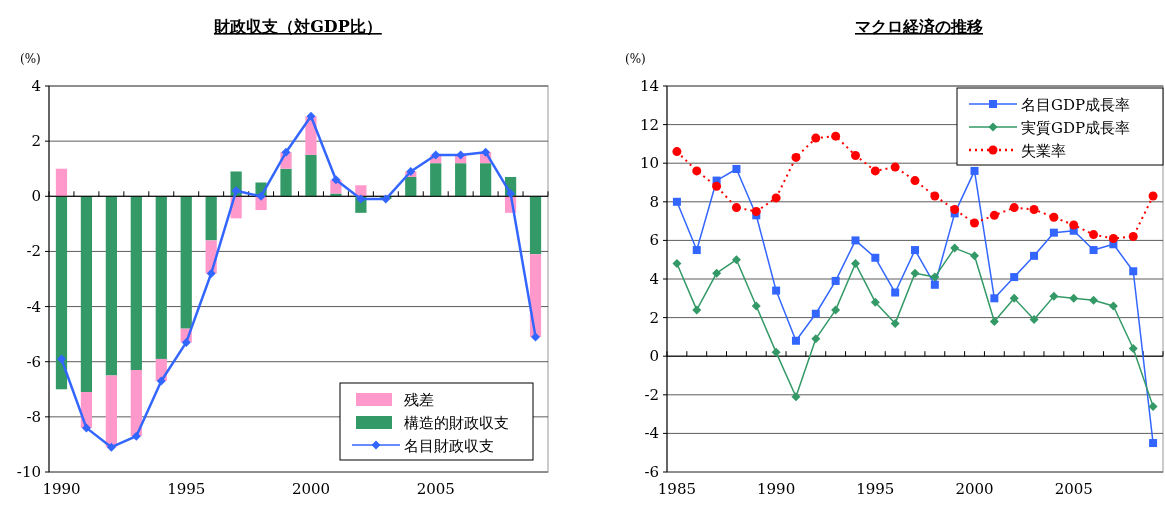  I want to click on legend-label: 名目財政収支, so click(449, 446).